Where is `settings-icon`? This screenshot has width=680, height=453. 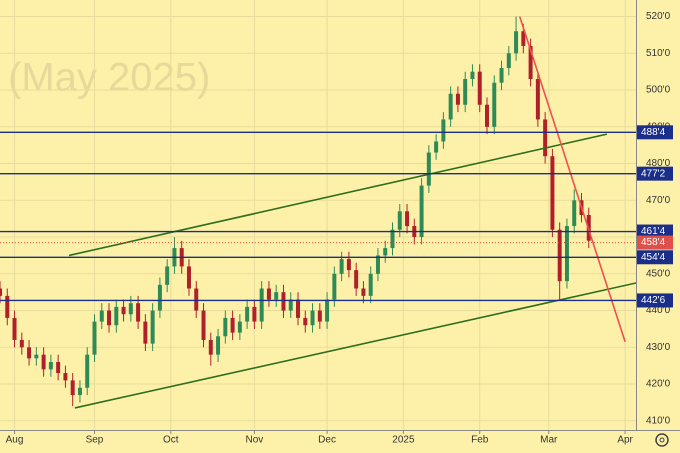
settings-icon is located at coordinates (662, 440).